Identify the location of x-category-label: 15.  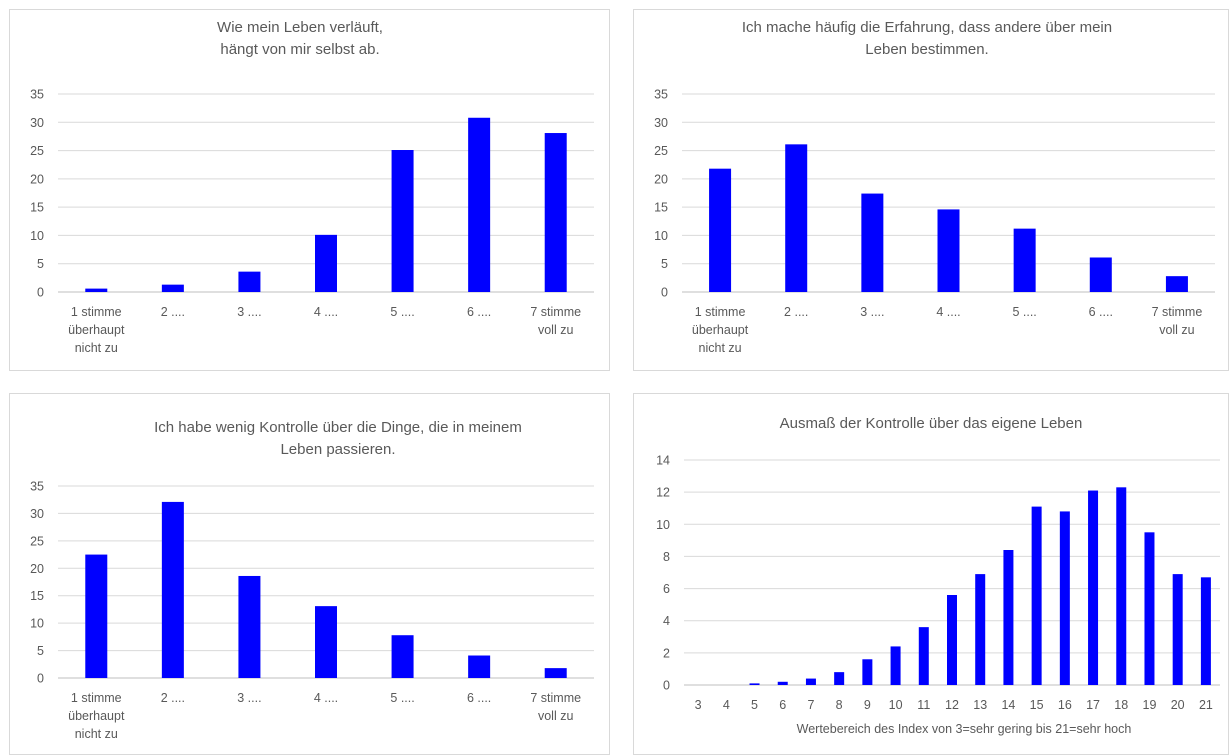
(1037, 705).